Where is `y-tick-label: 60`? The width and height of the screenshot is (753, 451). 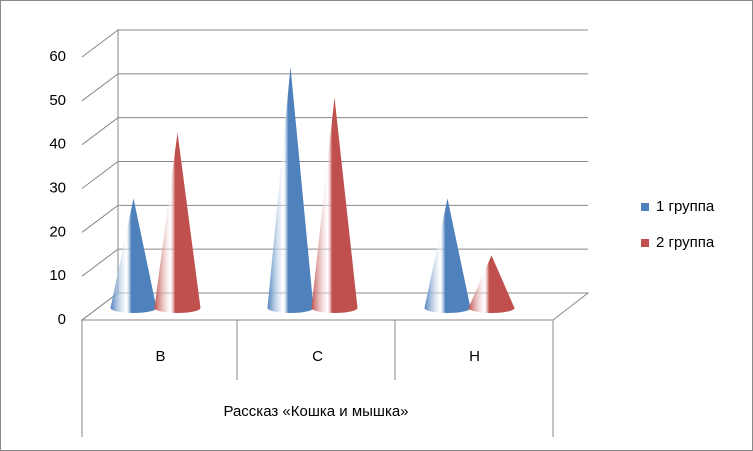 y-tick-label: 60 is located at coordinates (57, 56).